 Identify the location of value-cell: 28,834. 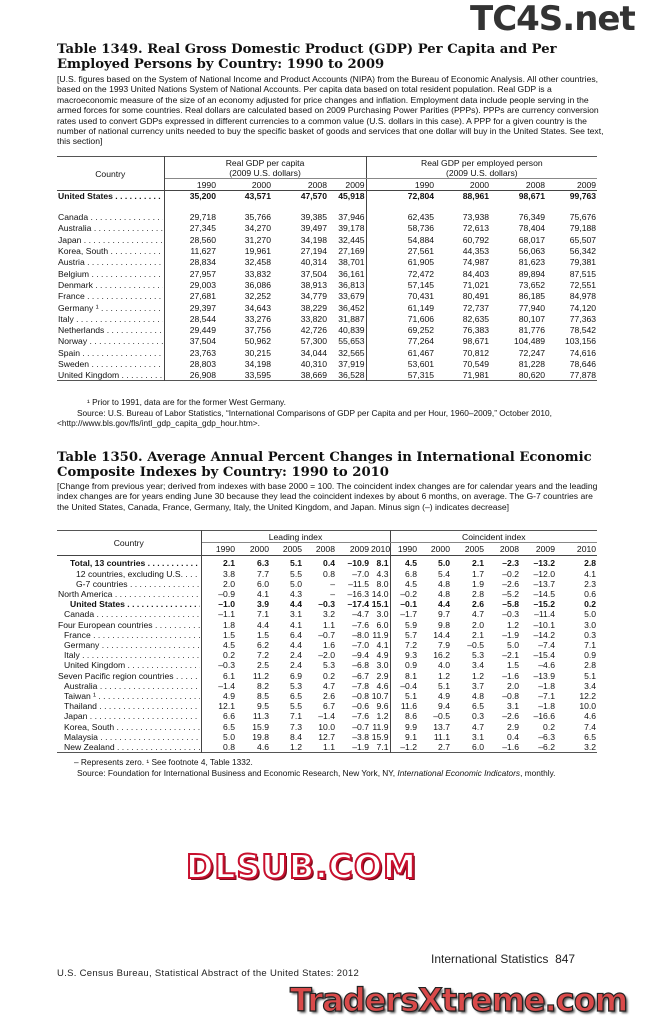
(202, 262).